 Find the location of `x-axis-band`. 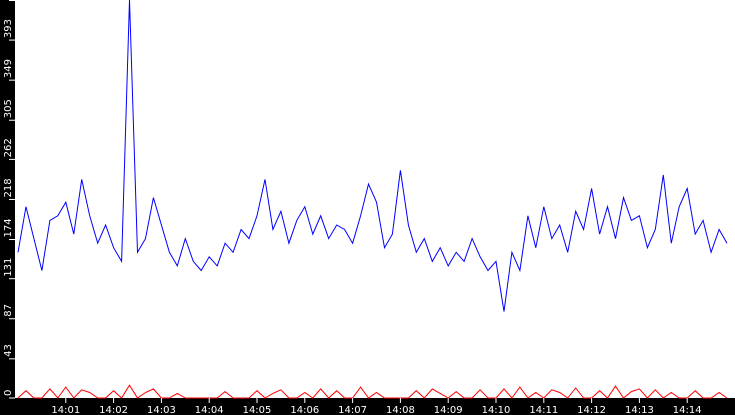

x-axis-band is located at coordinates (367, 406).